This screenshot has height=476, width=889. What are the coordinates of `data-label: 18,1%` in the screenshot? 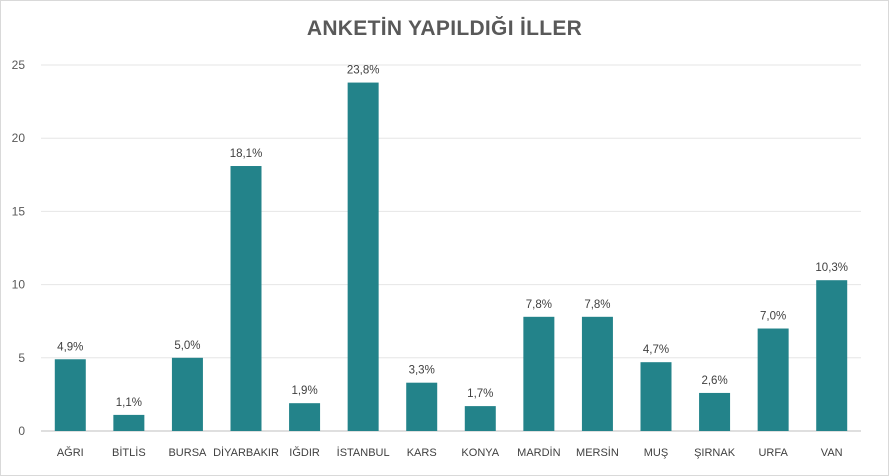 It's located at (246, 154).